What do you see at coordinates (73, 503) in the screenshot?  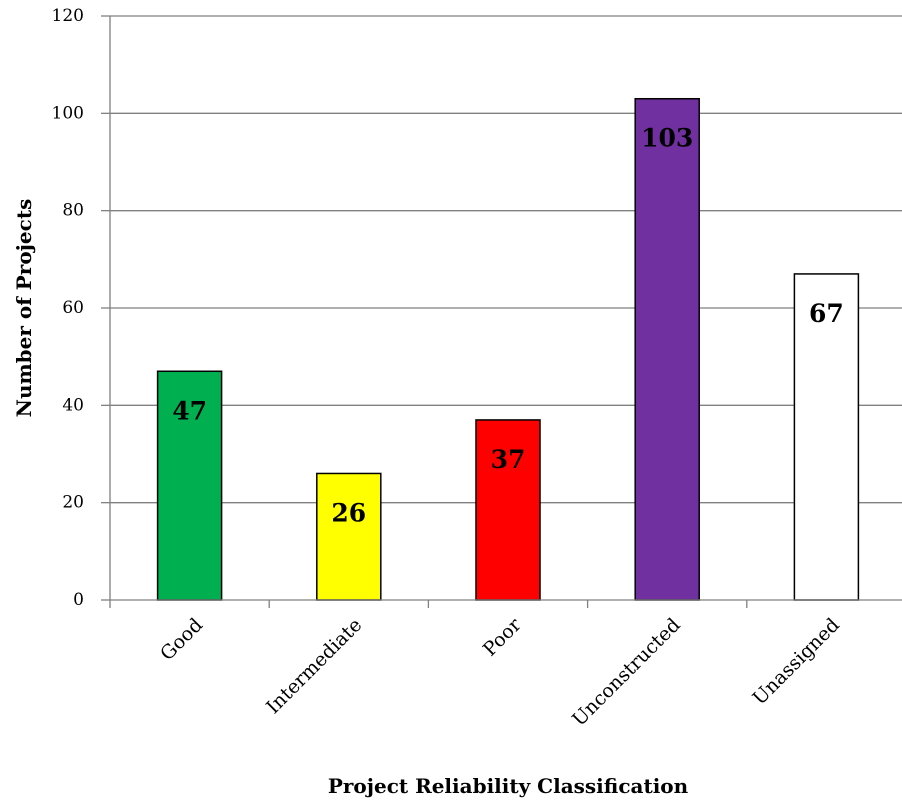 I see `y-tick-label: 20` at bounding box center [73, 503].